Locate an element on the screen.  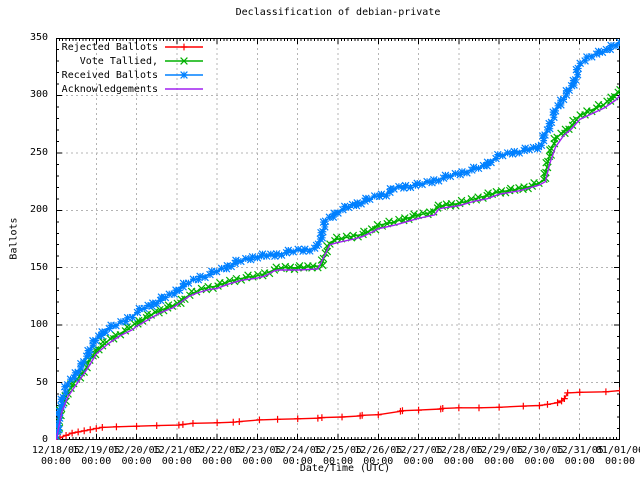
x-tick-label: 12/28/05 00:00 is located at coordinates (458, 456).